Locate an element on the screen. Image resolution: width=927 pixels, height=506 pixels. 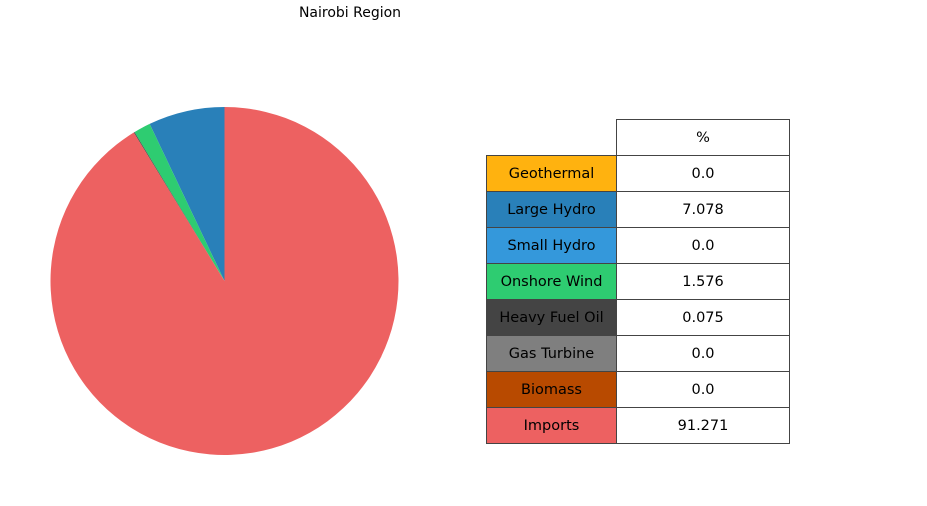
legend-value: 91.271 is located at coordinates (703, 426).